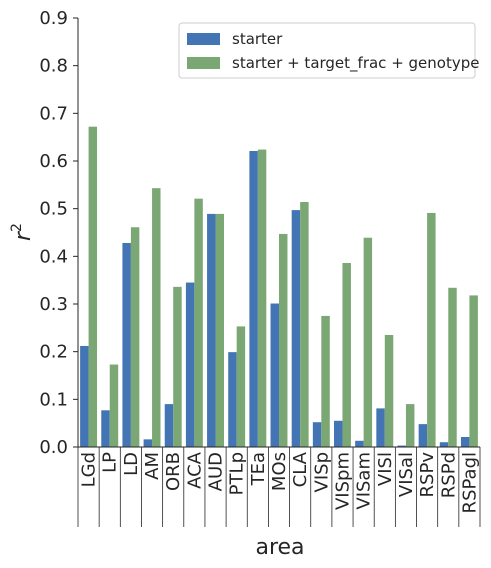 This screenshot has height=568, width=491. Describe the element at coordinates (380, 427) in the screenshot. I see `bar-starter-visl` at that location.